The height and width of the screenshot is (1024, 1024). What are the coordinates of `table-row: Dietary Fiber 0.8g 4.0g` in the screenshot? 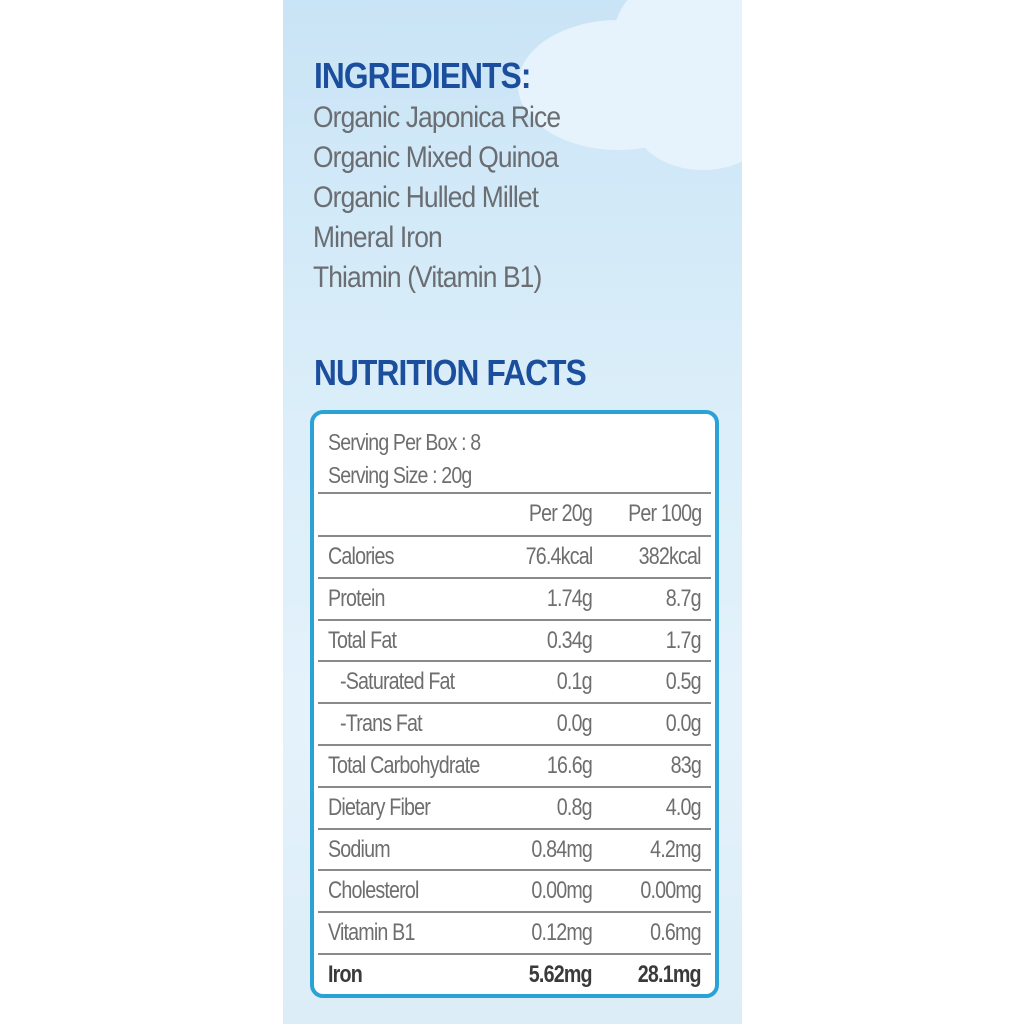 It's located at (514, 806).